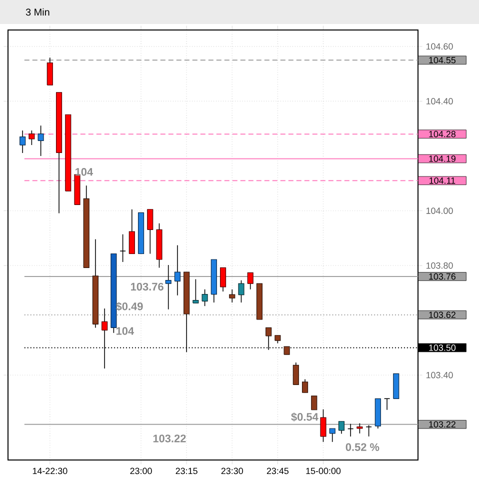  Describe the element at coordinates (232, 471) in the screenshot. I see `x-tick-label: 23:30` at that location.